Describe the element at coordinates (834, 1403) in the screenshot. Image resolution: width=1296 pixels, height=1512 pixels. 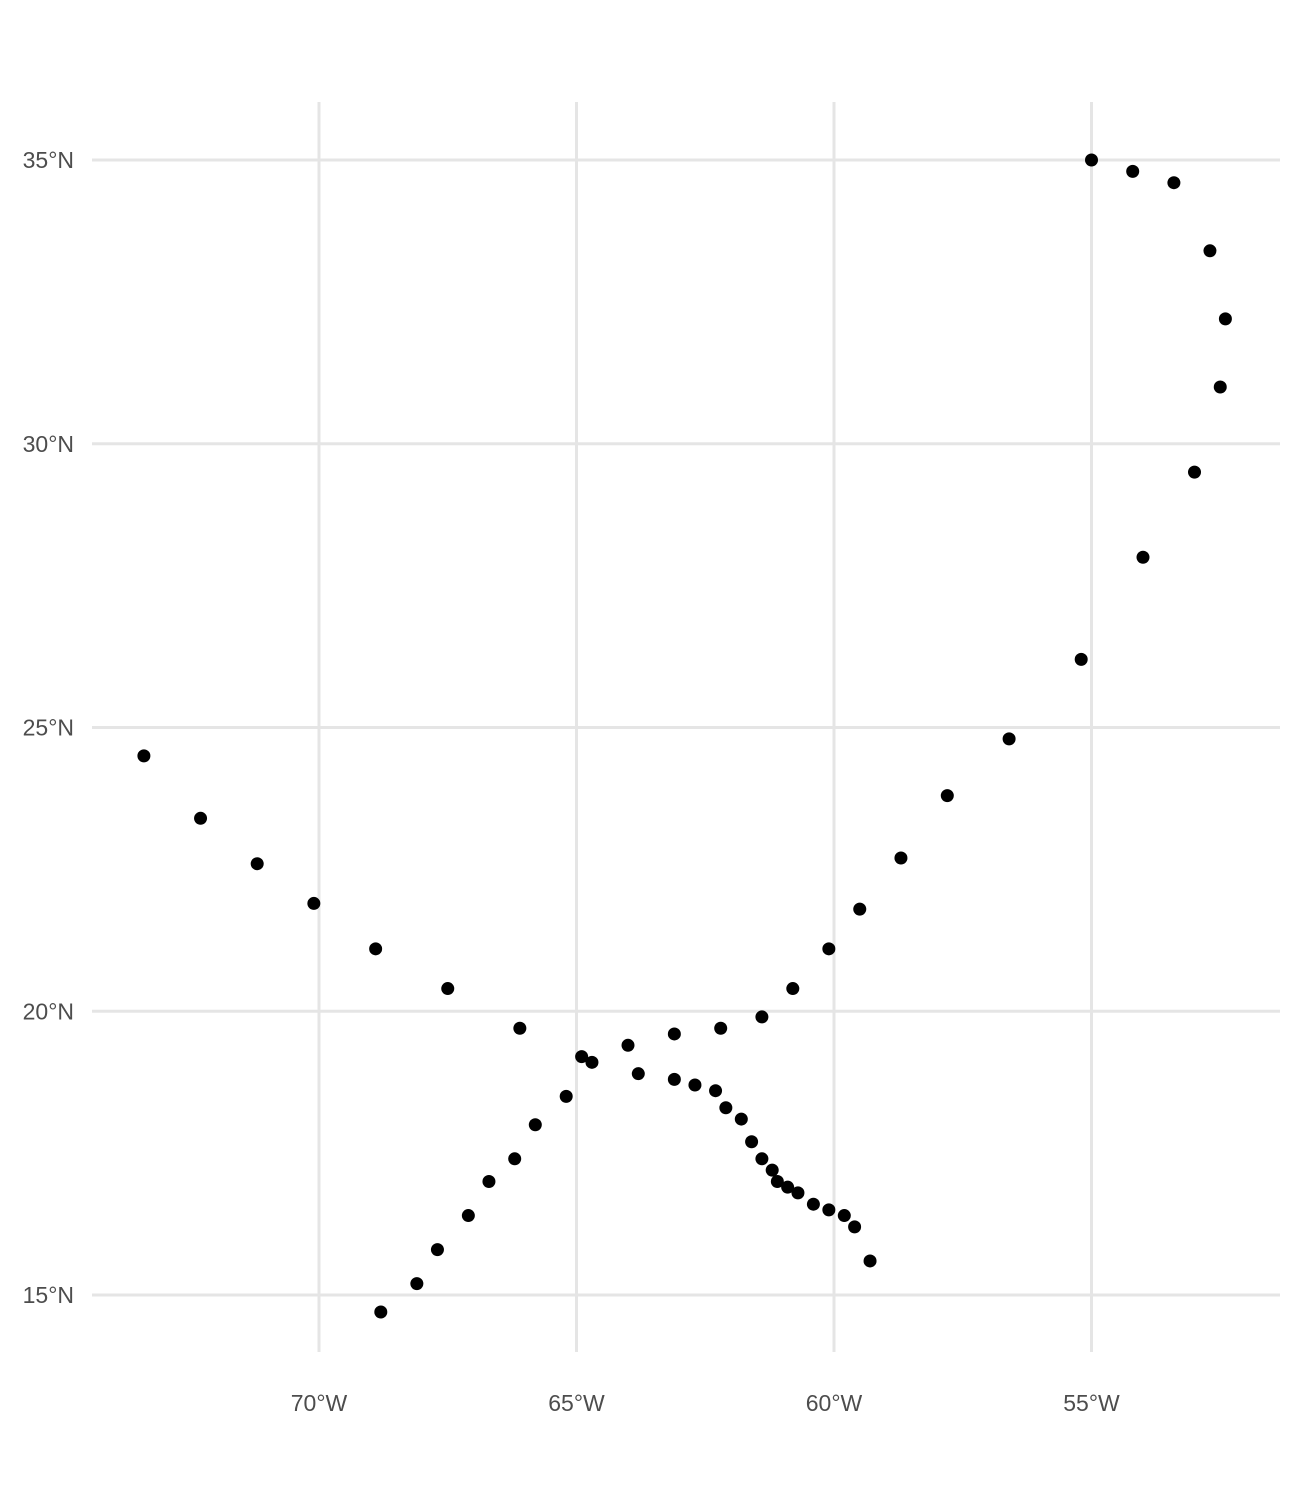
I see `x-tick-label: 60°W` at that location.